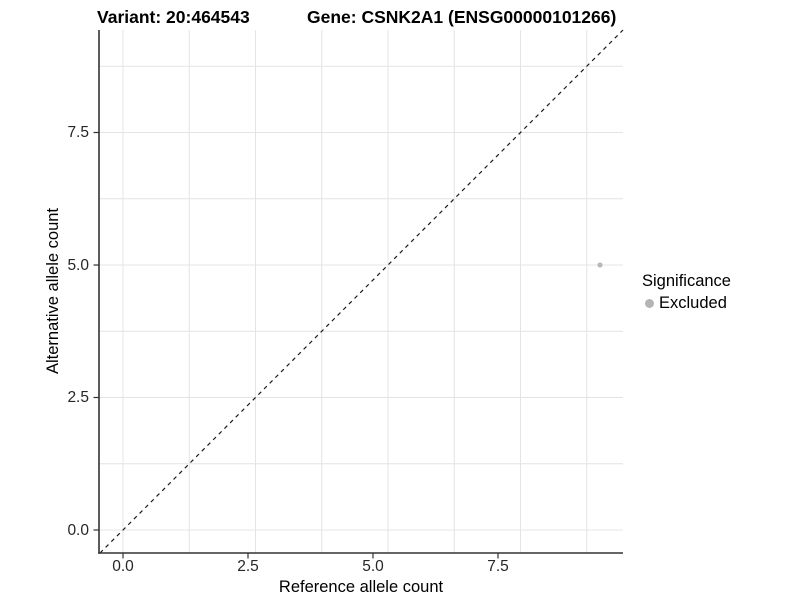 Image resolution: width=800 pixels, height=600 pixels. I want to click on variant-title: Variant: 20:464543, so click(173, 17).